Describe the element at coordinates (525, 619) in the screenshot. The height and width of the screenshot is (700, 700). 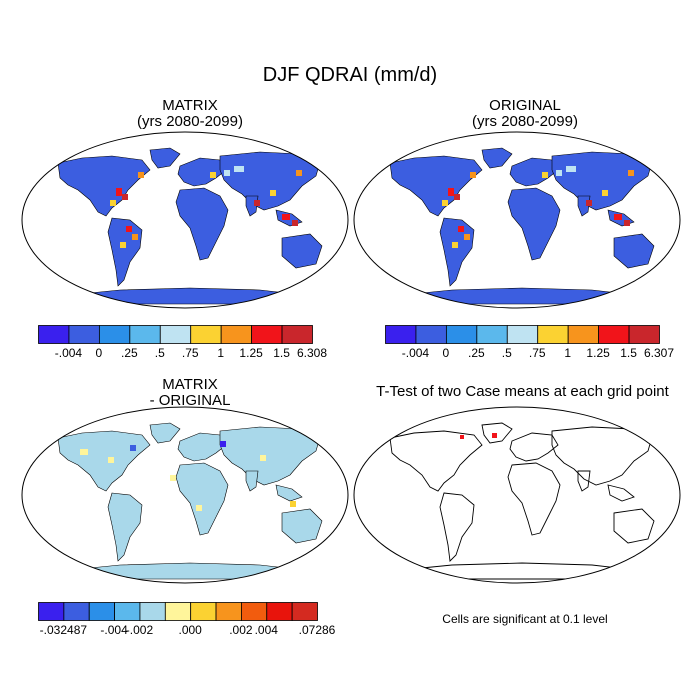
I see `ttest-significance-note: Cells are significant at 0.1 level` at that location.